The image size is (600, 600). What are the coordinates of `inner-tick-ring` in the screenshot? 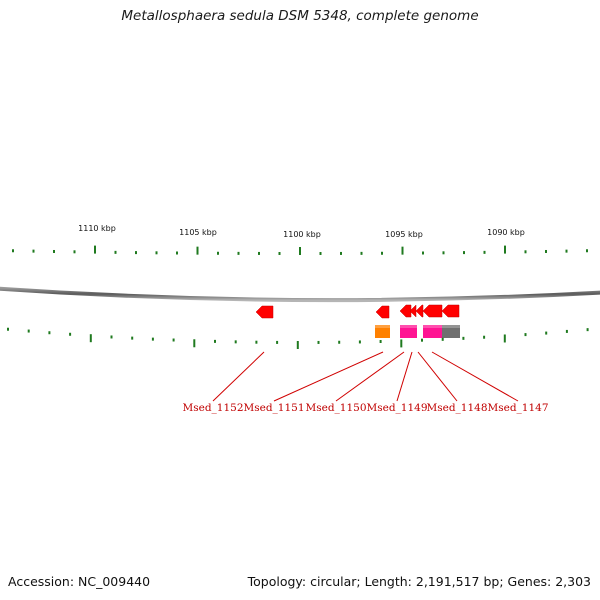 It's located at (298, 338).